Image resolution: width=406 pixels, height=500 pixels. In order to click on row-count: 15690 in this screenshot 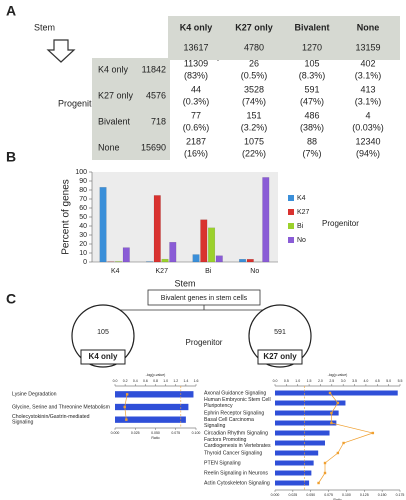, I will do `click(153, 147)`.